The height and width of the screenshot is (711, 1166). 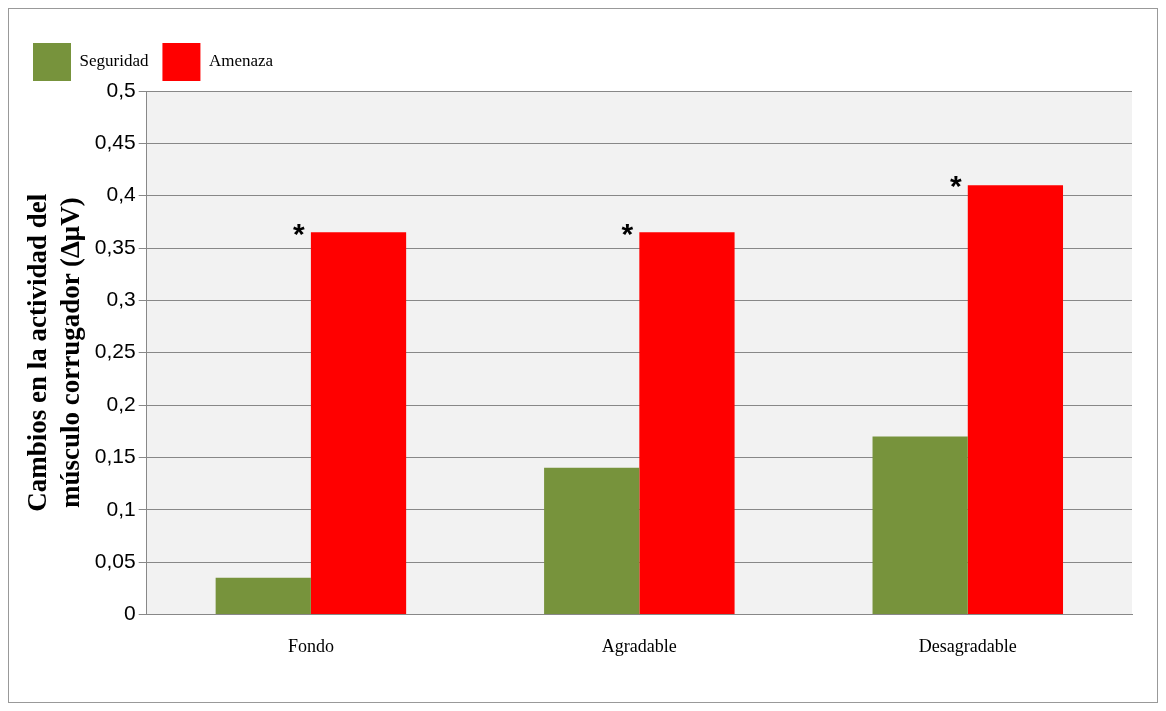 I want to click on y-tick-label: 0,35, so click(x=115, y=246).